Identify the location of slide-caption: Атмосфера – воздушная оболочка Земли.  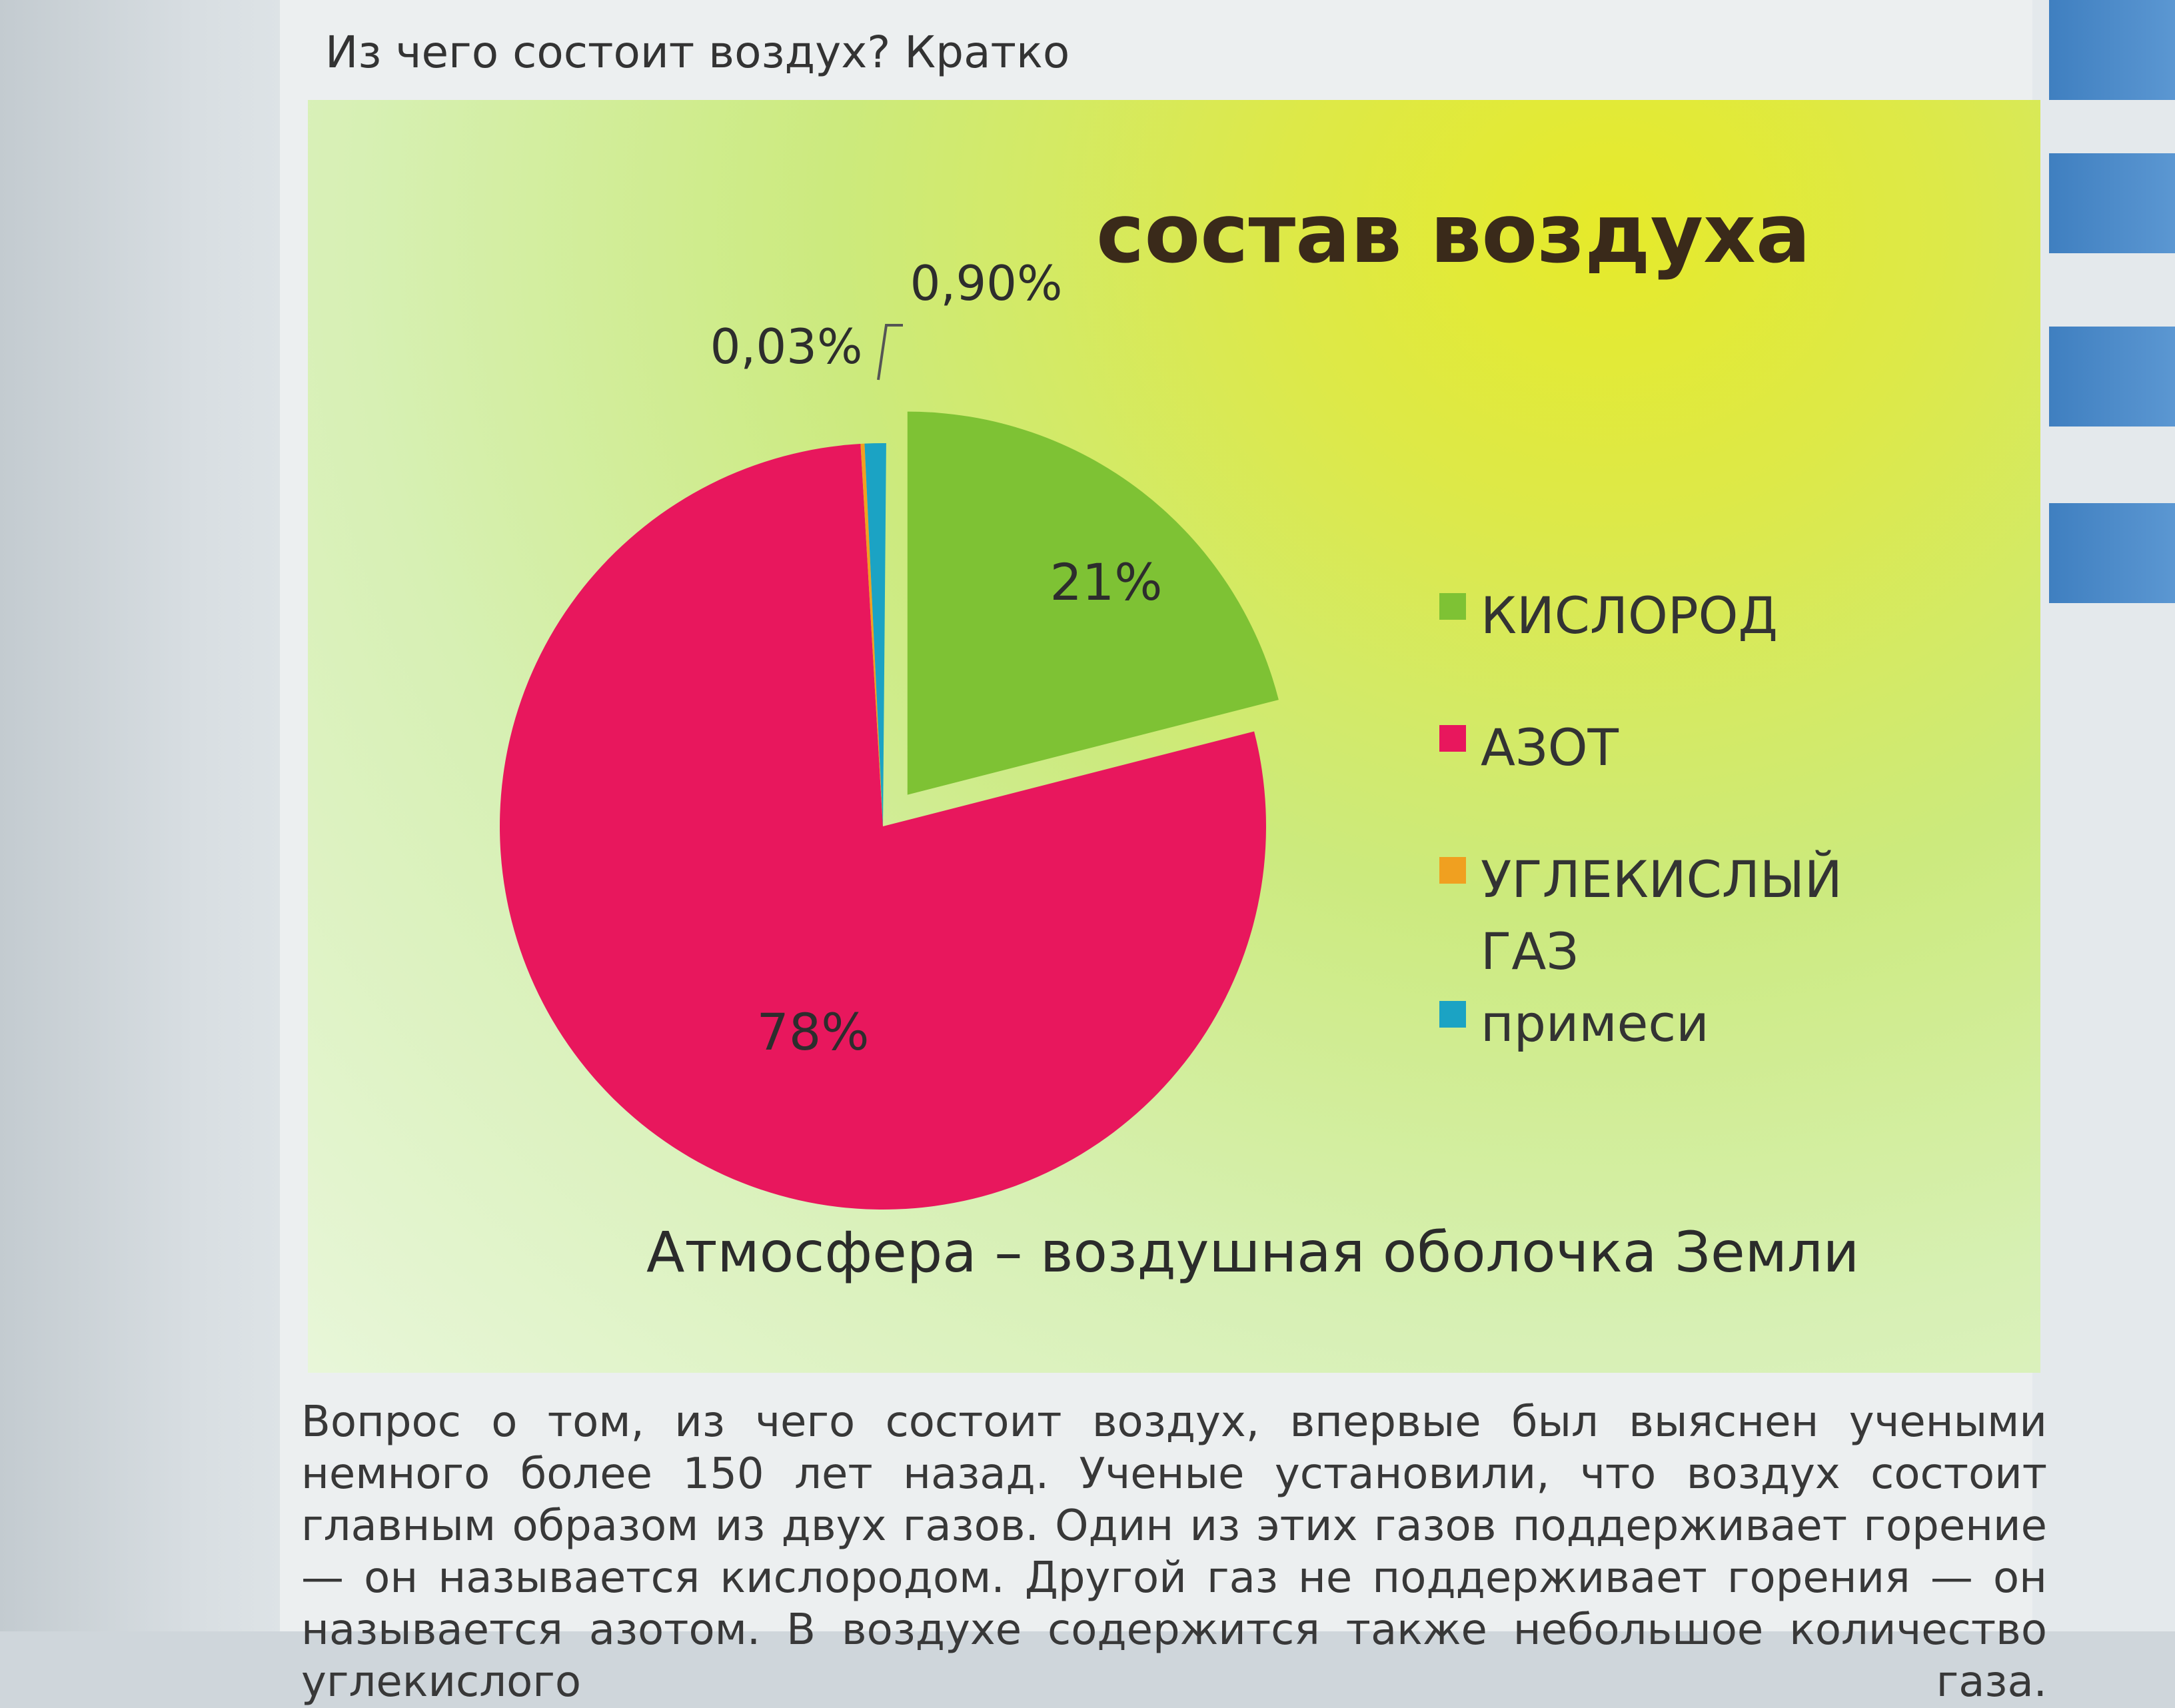
(1253, 1253).